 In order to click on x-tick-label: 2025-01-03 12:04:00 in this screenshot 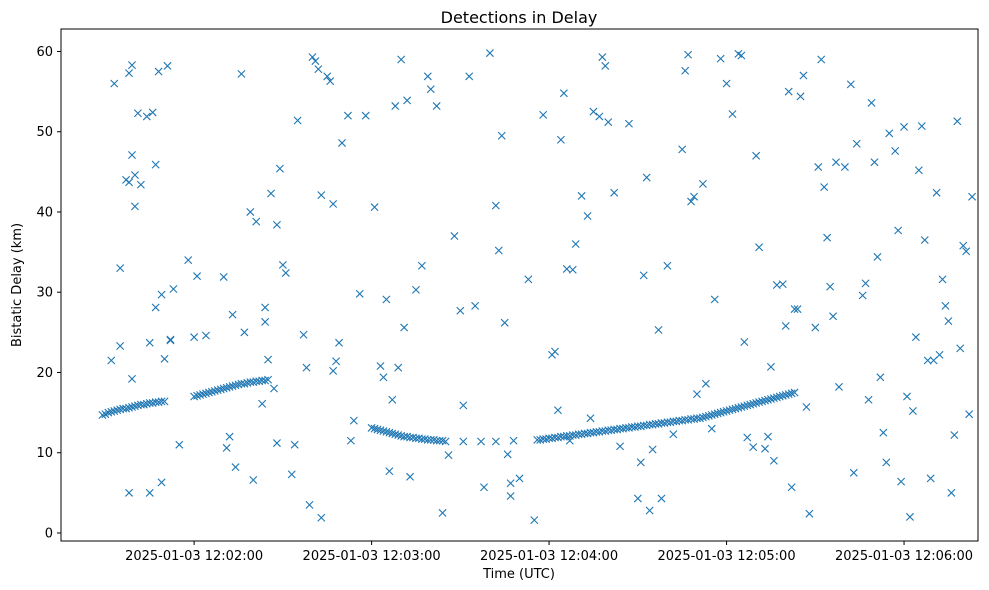, I will do `click(549, 556)`.